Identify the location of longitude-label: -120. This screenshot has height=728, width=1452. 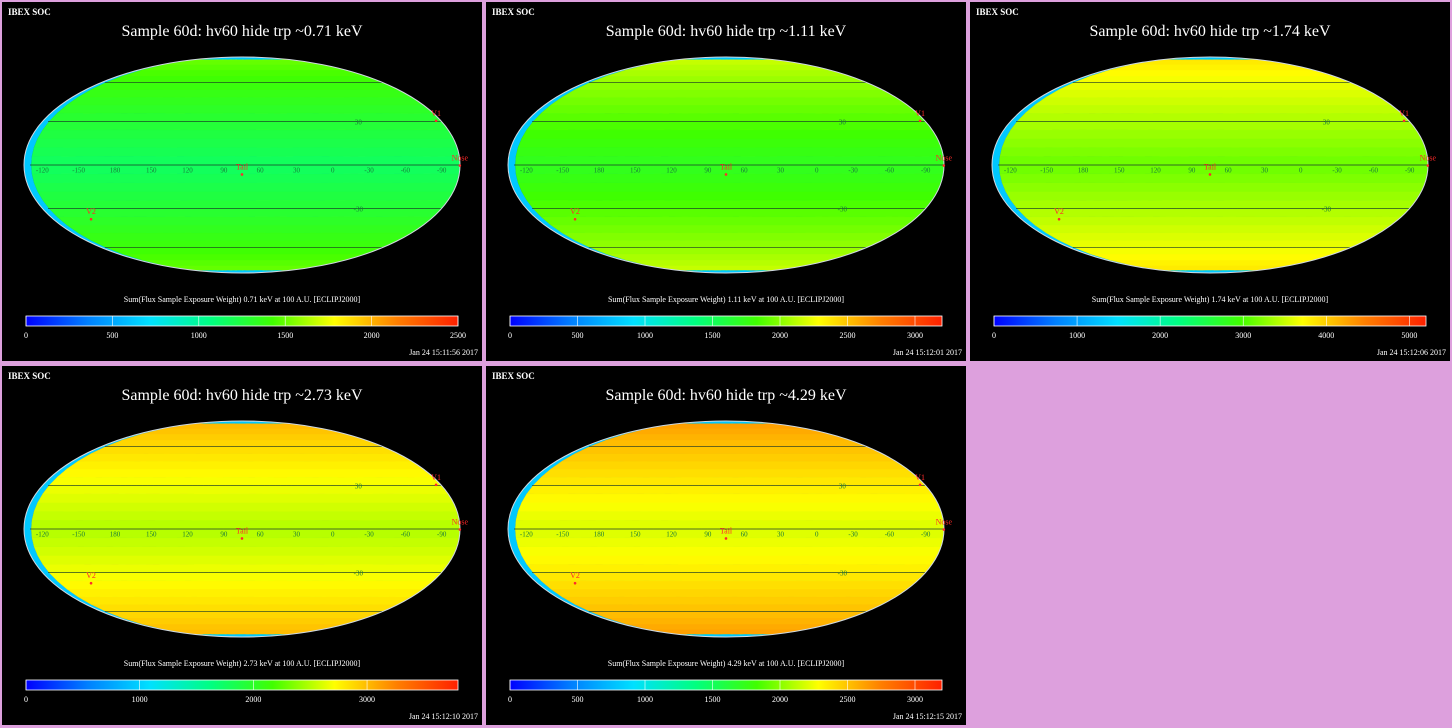
(526, 170).